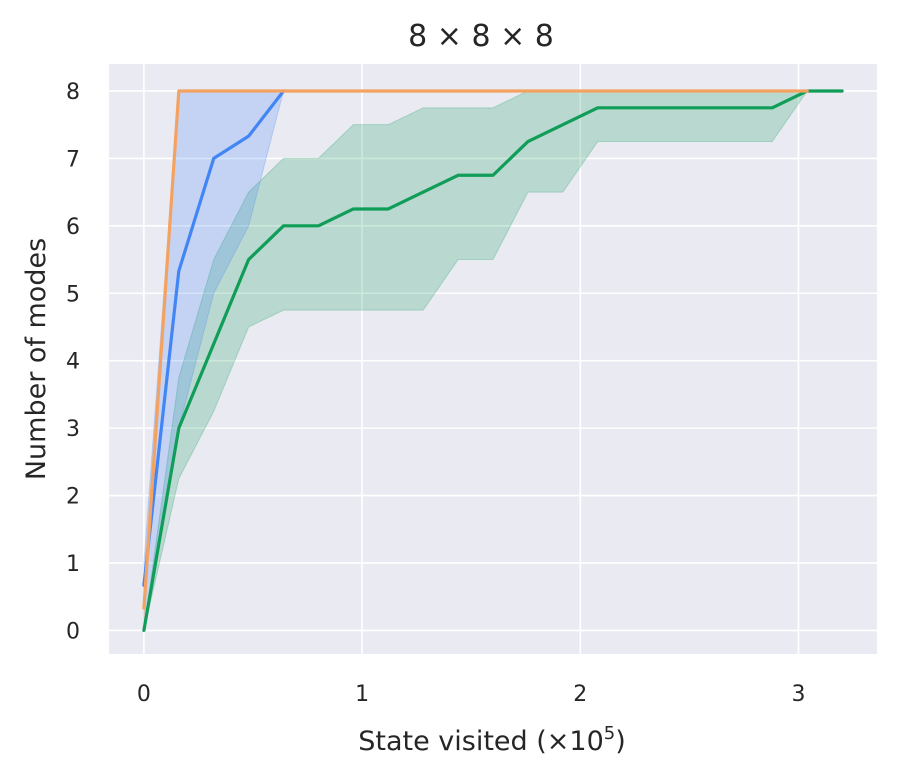  I want to click on x-axis-label: State visited (×105), so click(492, 740).